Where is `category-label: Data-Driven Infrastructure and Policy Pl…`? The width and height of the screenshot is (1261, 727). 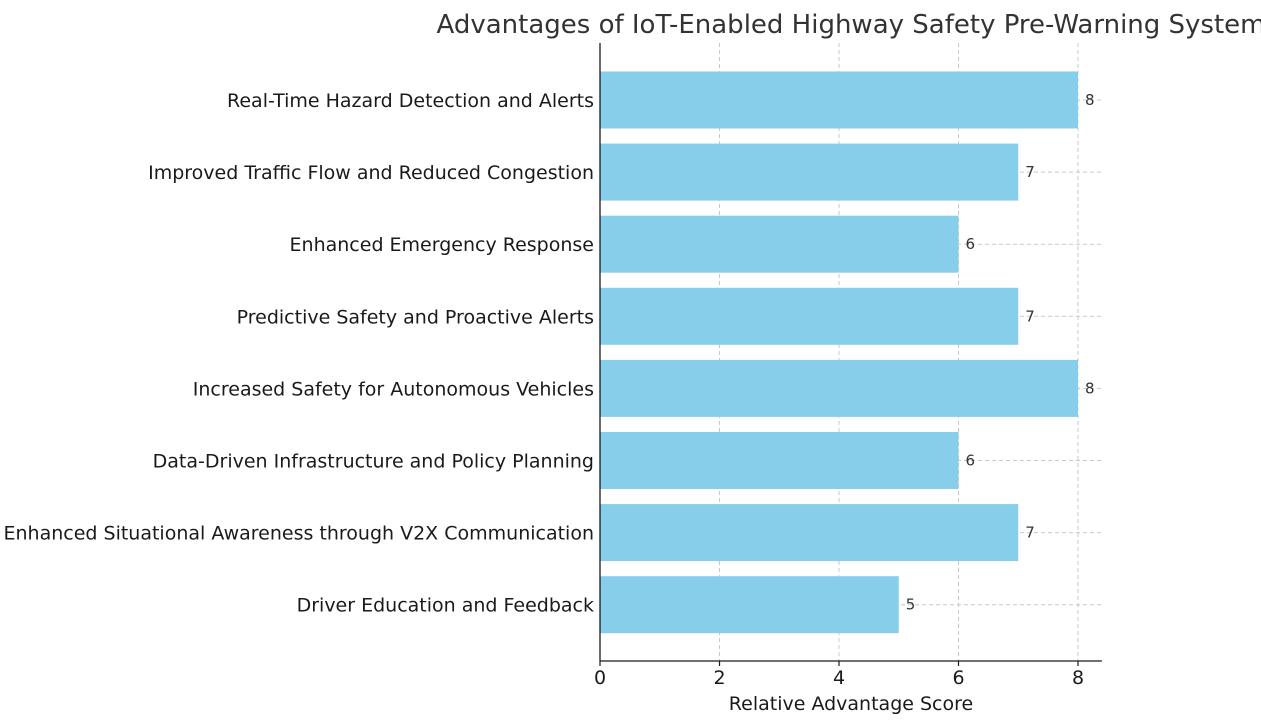
category-label: Data-Driven Infrastructure and Policy Pl… is located at coordinates (373, 462).